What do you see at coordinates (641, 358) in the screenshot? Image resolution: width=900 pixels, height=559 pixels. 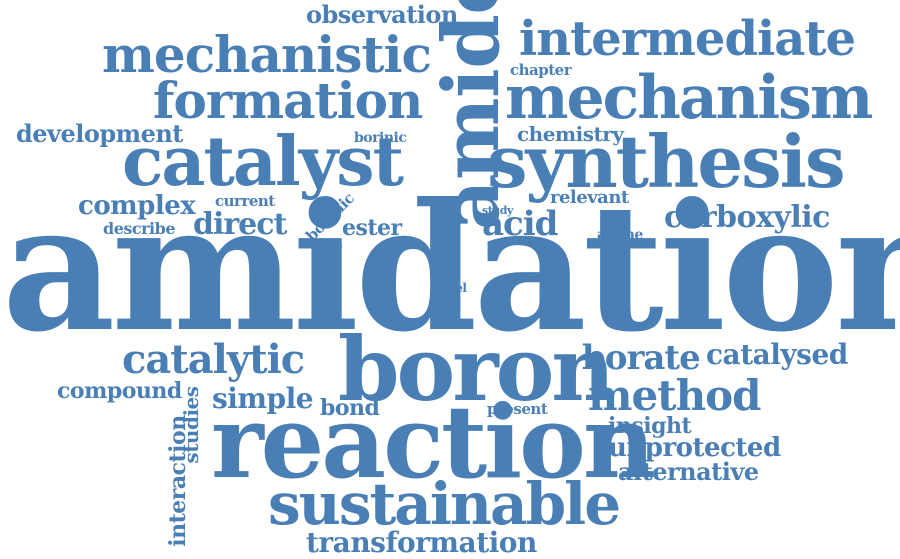 I see `word-borate: borate` at bounding box center [641, 358].